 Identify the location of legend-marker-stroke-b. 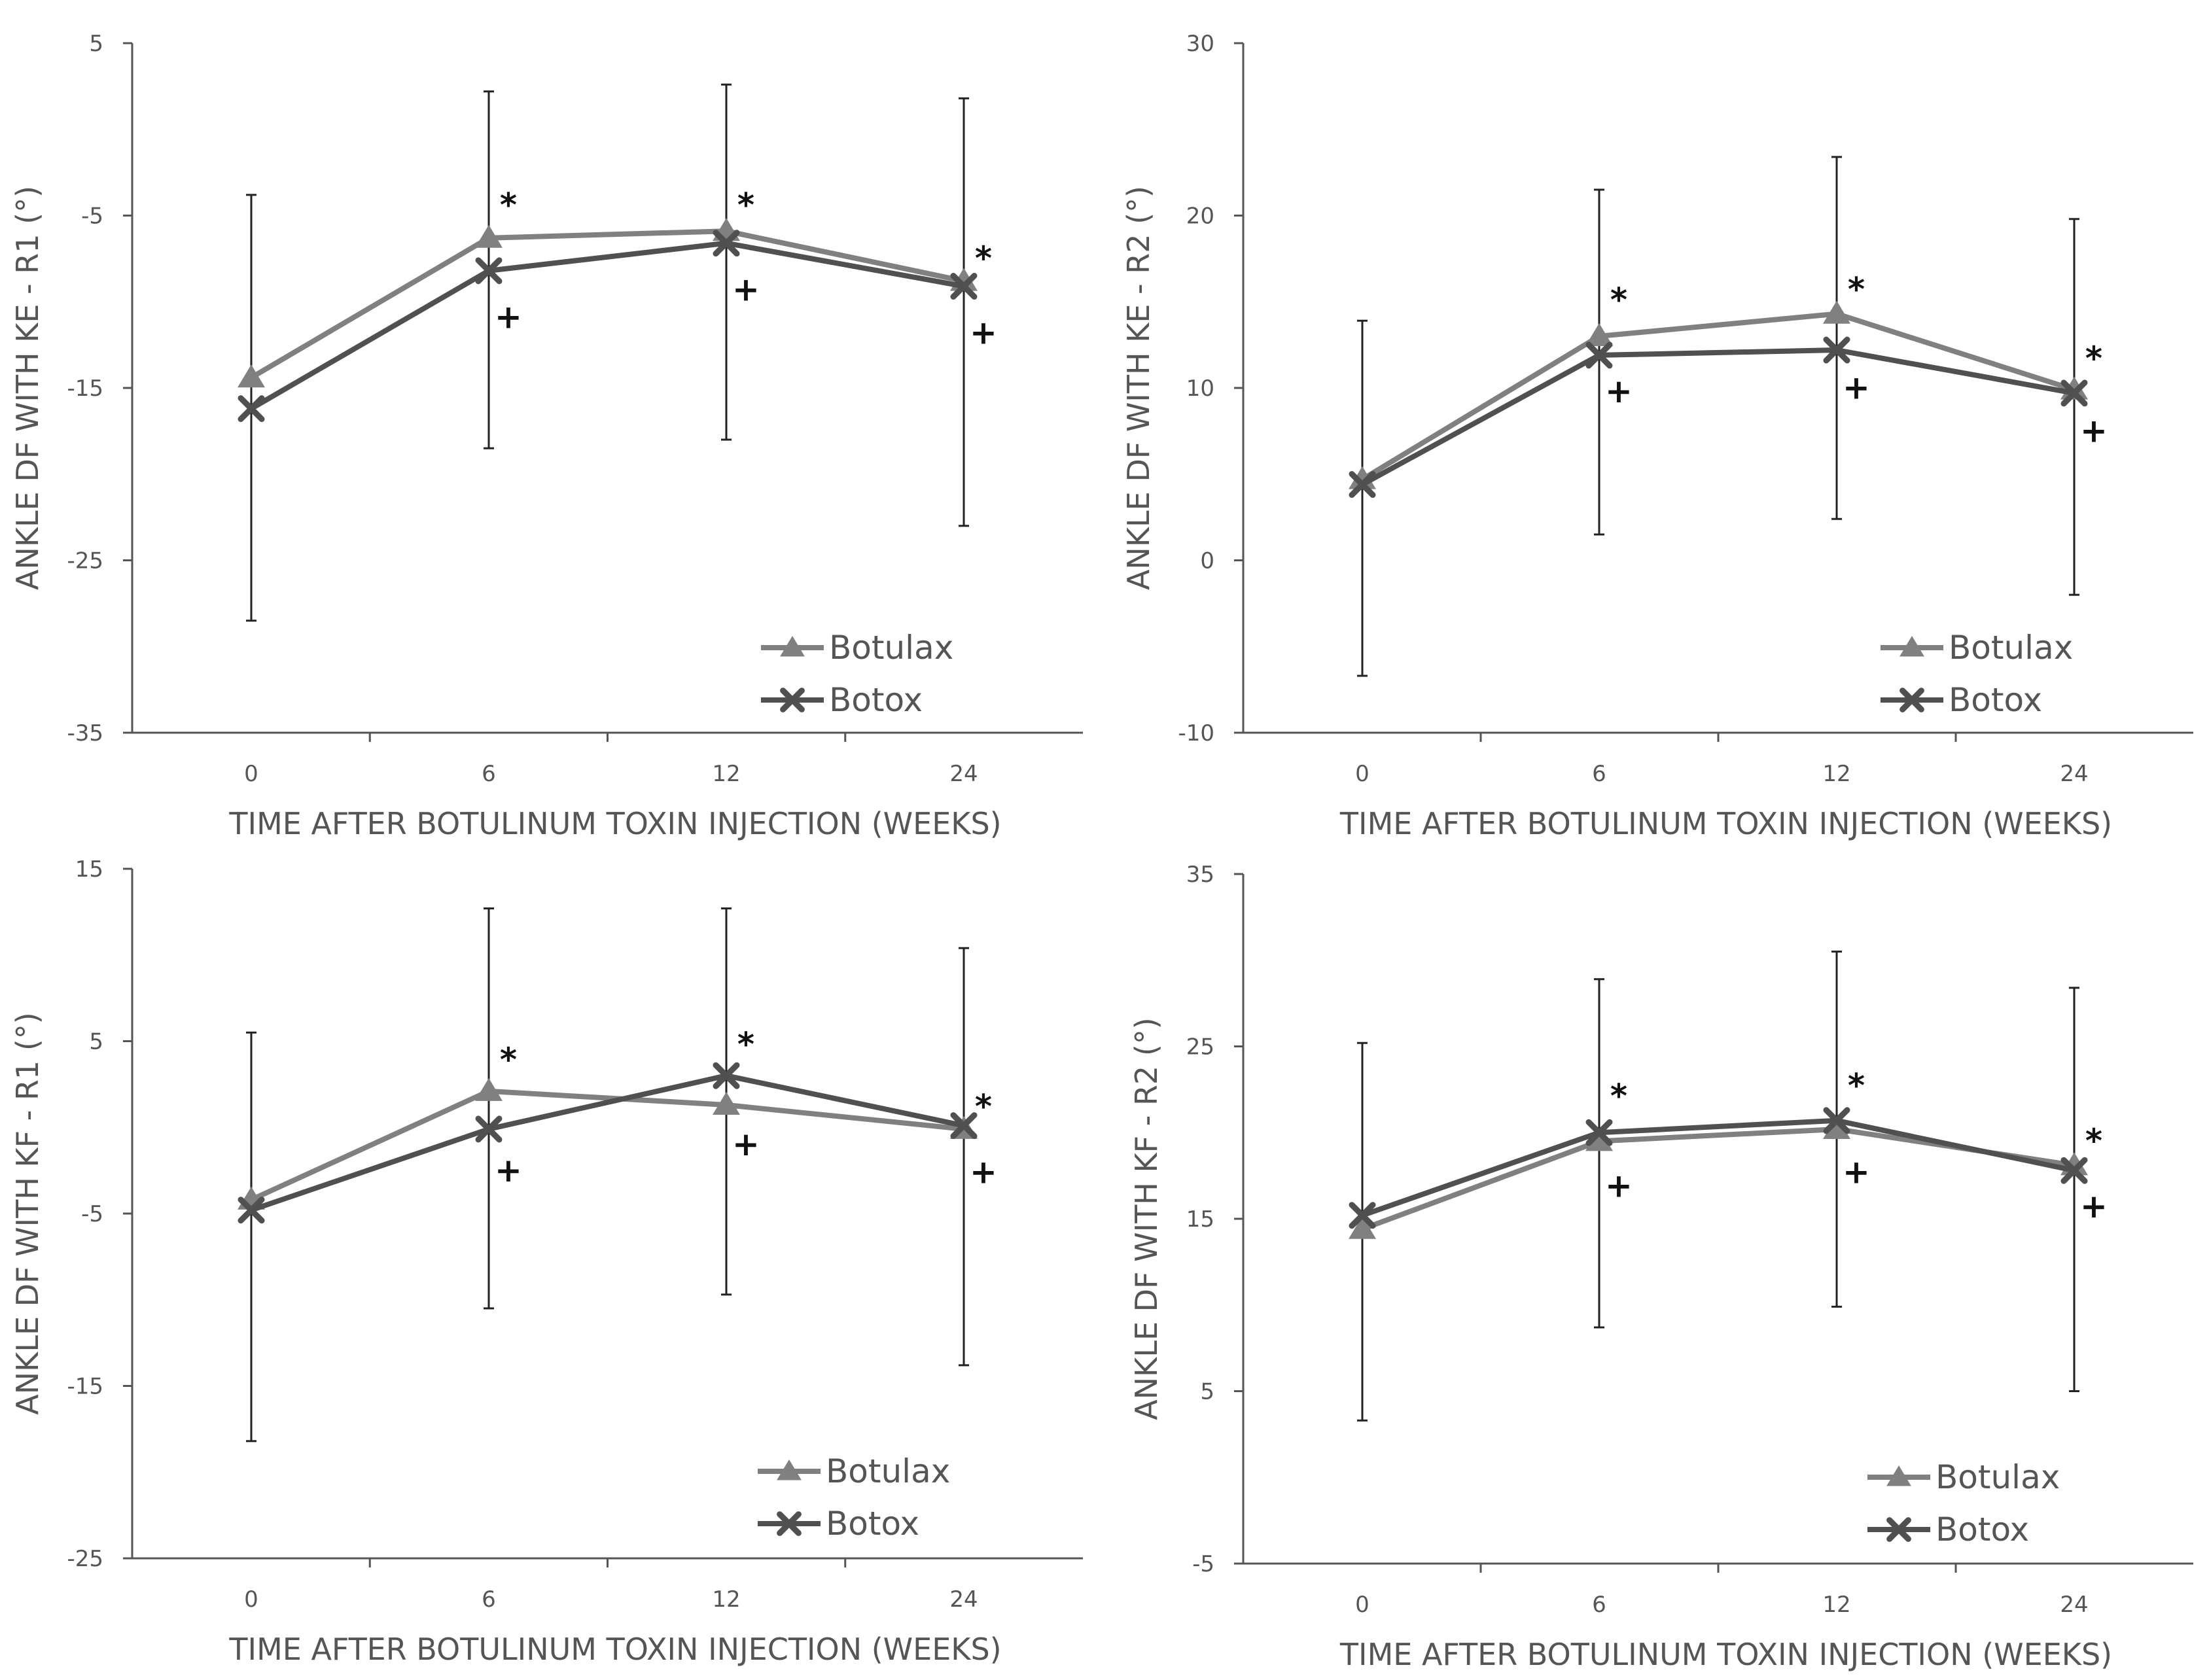
(1898, 1529).